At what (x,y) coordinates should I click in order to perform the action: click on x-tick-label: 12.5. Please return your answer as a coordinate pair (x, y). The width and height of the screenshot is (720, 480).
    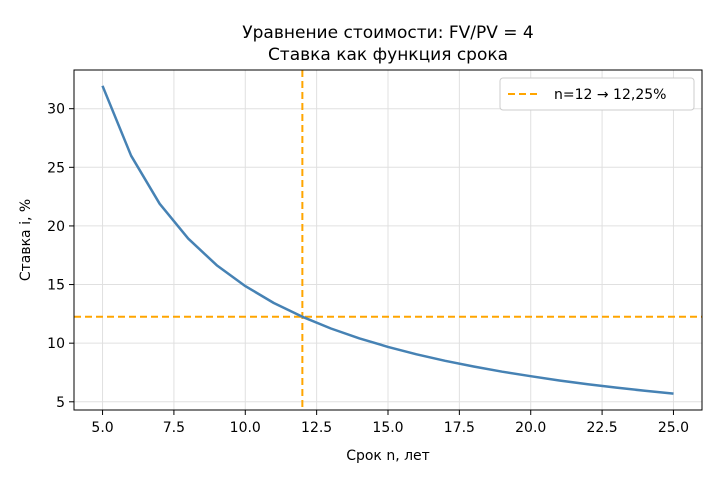
    Looking at the image, I should click on (316, 428).